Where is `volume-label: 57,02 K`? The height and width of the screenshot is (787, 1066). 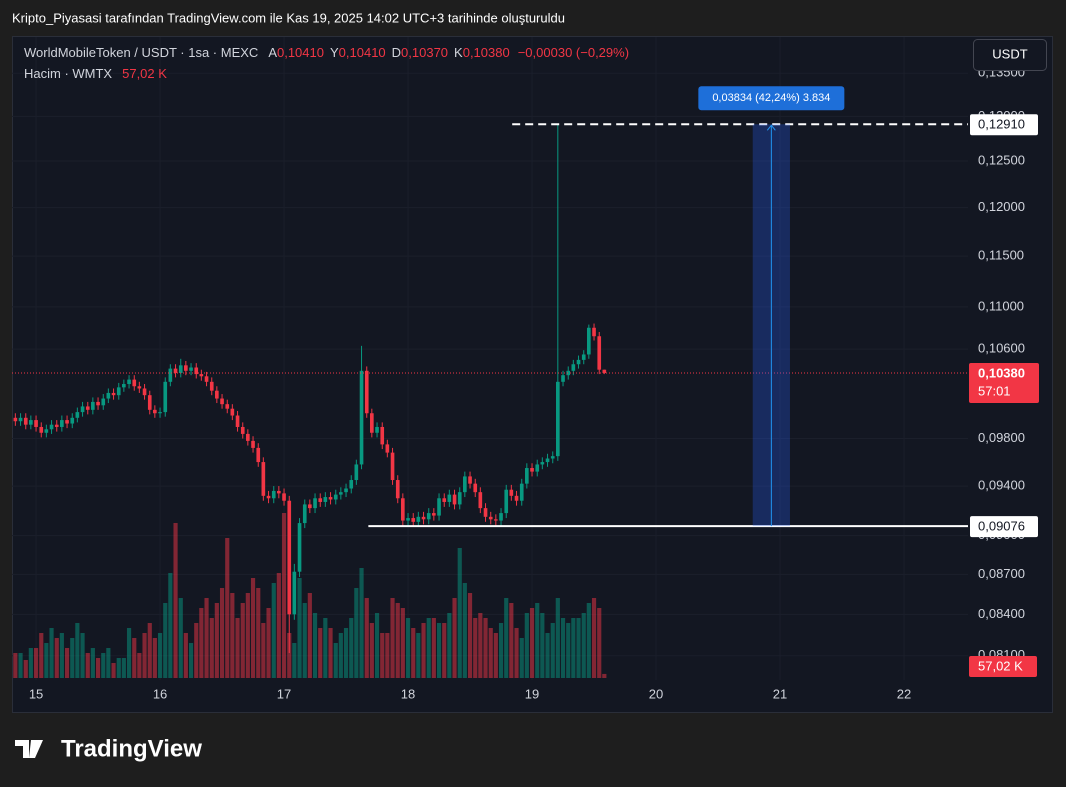
volume-label: 57,02 K is located at coordinates (1000, 665).